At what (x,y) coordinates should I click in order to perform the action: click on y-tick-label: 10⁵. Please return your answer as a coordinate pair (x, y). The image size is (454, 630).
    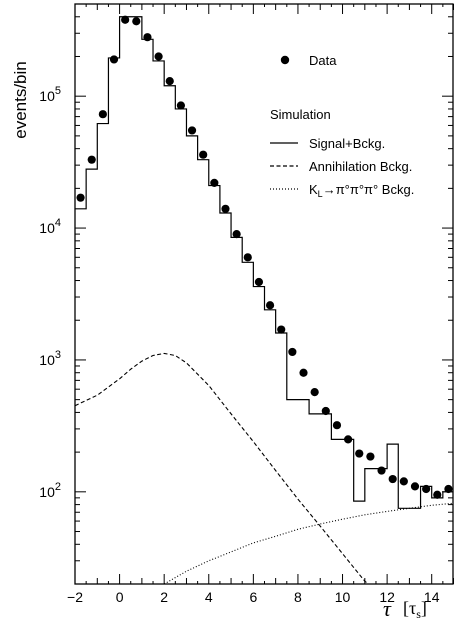
    Looking at the image, I should click on (50, 94).